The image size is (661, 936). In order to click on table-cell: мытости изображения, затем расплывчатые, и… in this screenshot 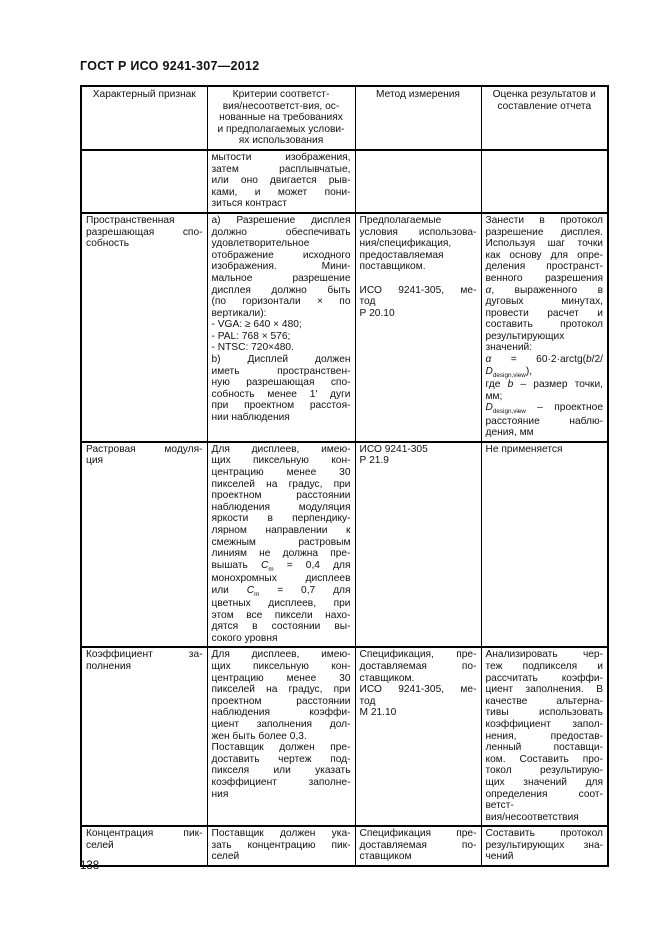, I will do `click(281, 181)`.